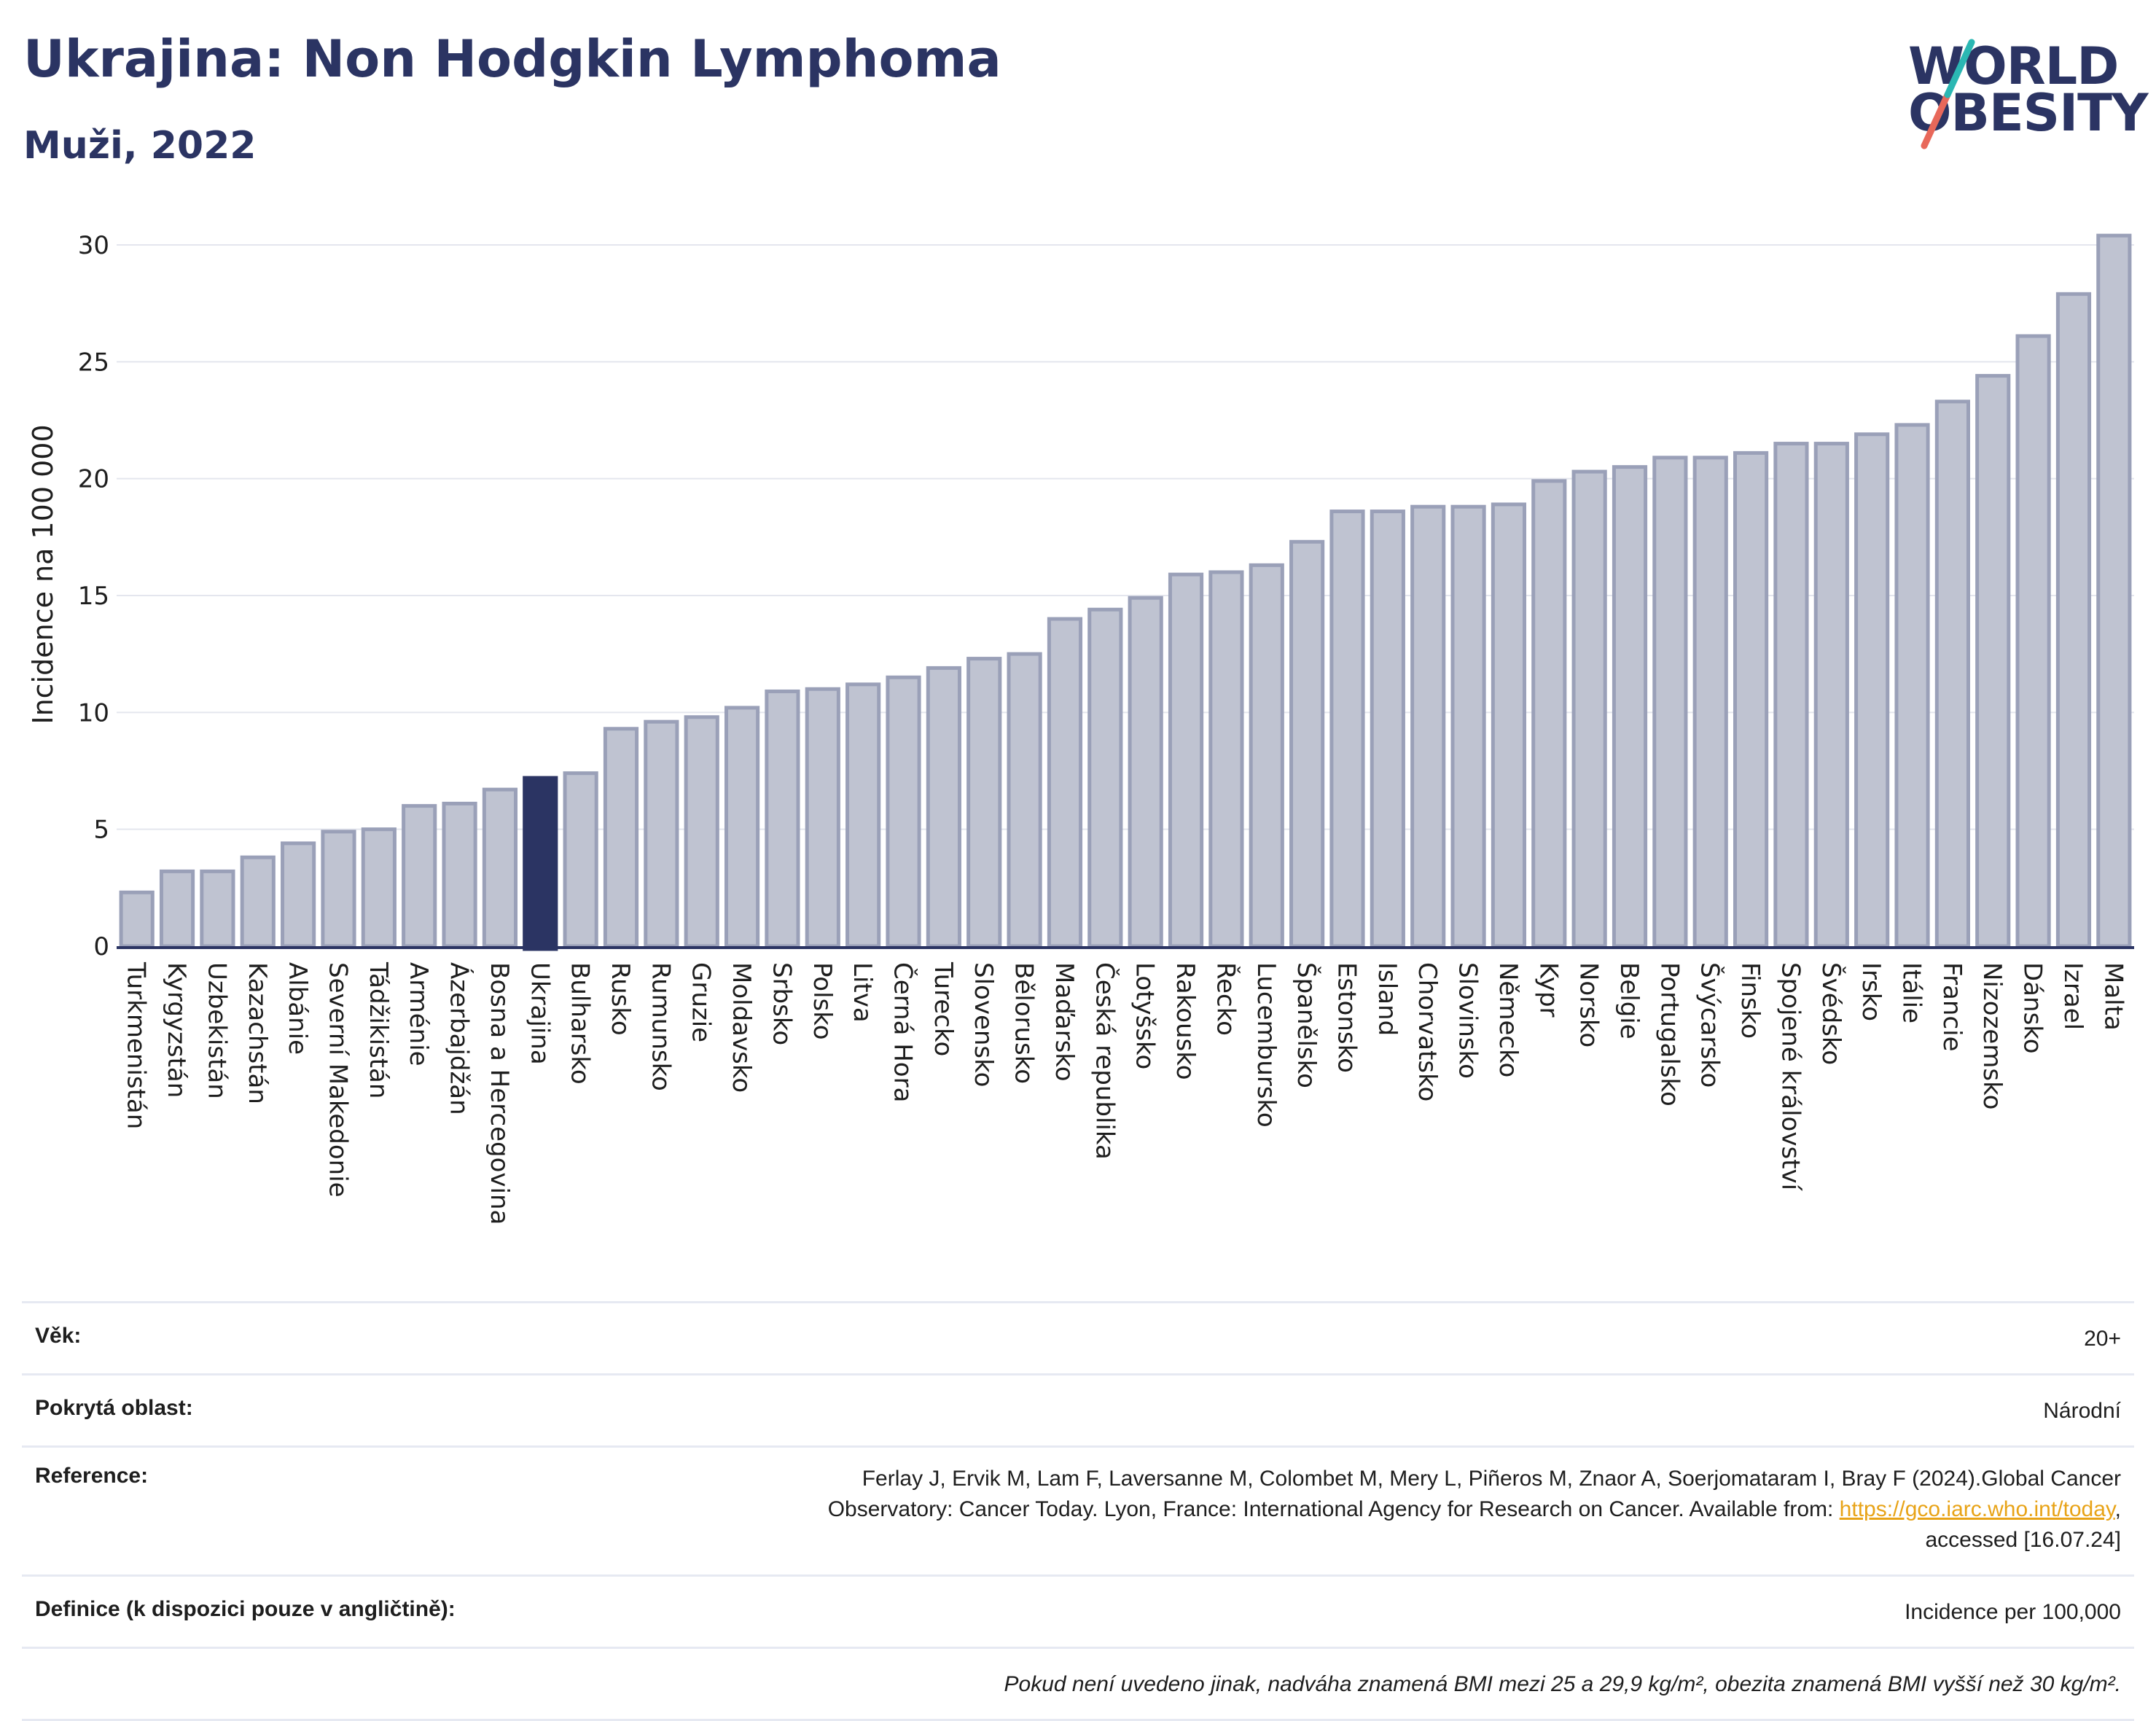 This screenshot has height=1721, width=2156. I want to click on x-tick-label: Rusko, so click(620, 999).